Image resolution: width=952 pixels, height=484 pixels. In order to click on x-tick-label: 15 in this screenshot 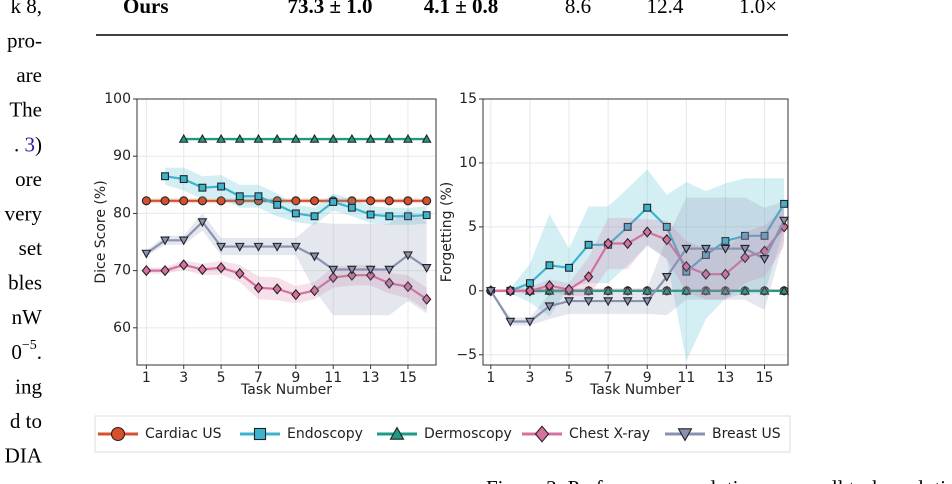, I will do `click(765, 378)`.